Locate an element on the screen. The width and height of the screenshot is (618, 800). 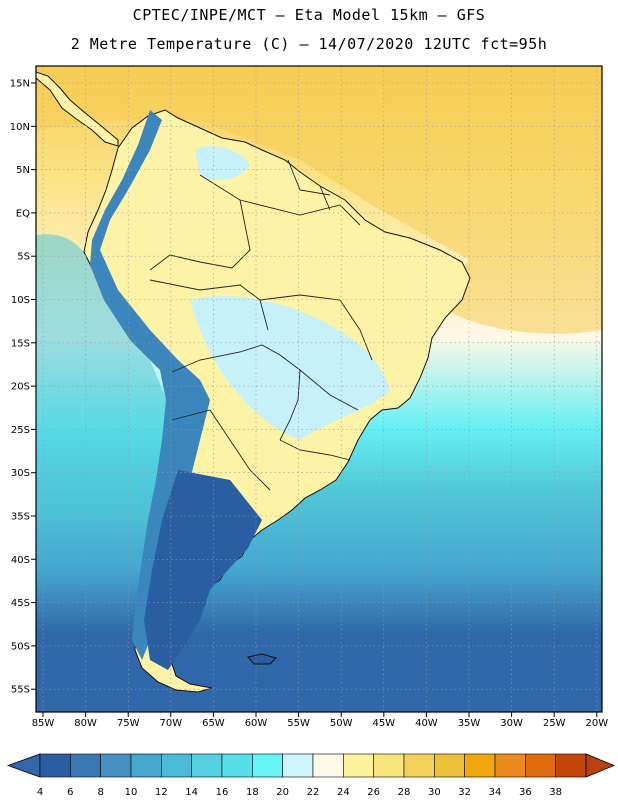
colorbar-over-arrow is located at coordinates (600, 765).